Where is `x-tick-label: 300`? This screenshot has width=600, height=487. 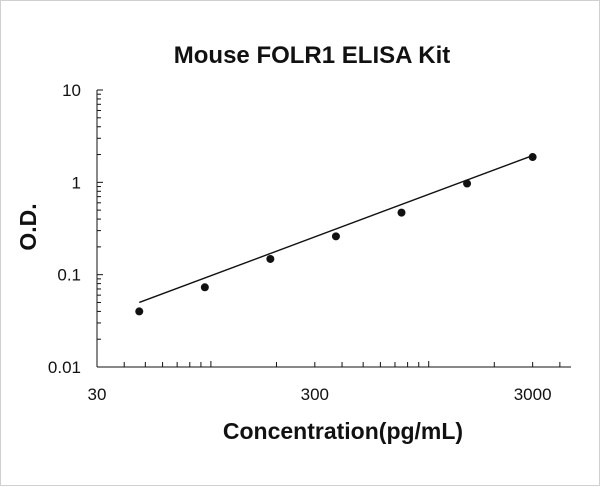
x-tick-label: 300 is located at coordinates (315, 394).